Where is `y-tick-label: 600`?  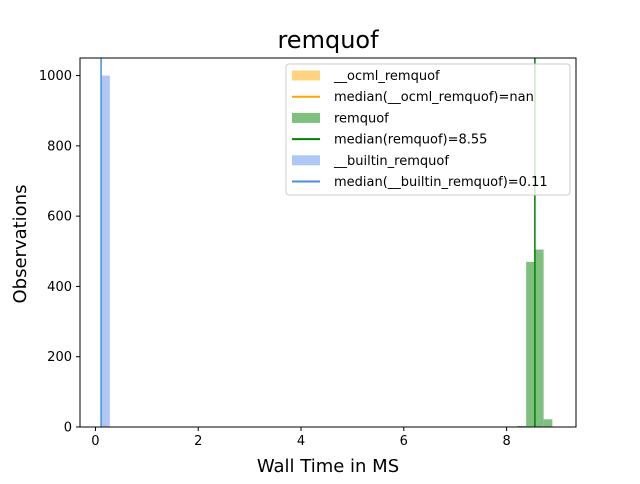
y-tick-label: 600 is located at coordinates (59, 217).